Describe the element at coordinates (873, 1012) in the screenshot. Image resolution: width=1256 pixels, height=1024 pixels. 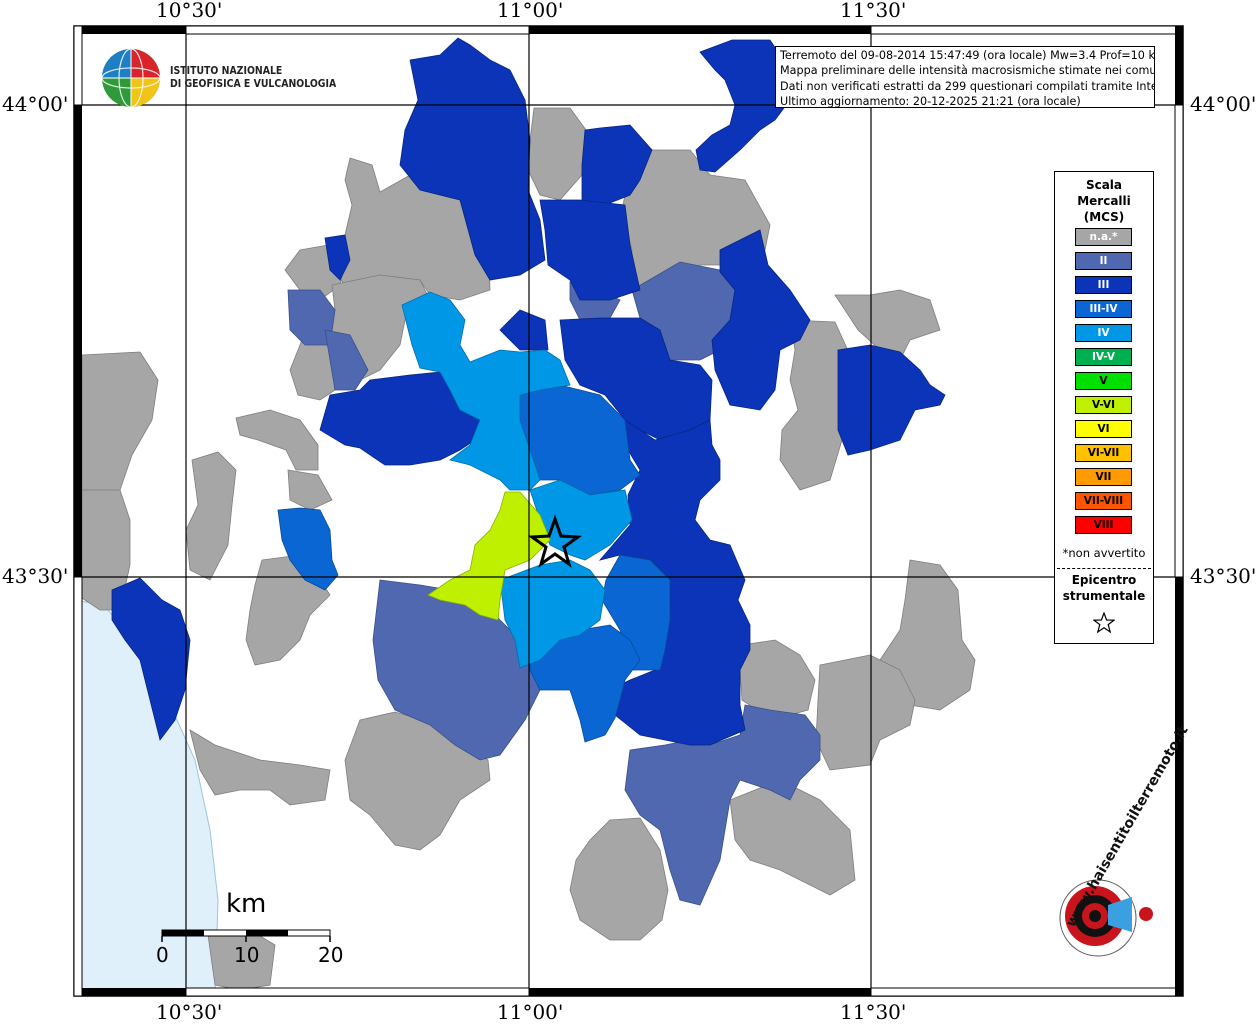
I see `bottom-tick-label: 11°30'` at that location.